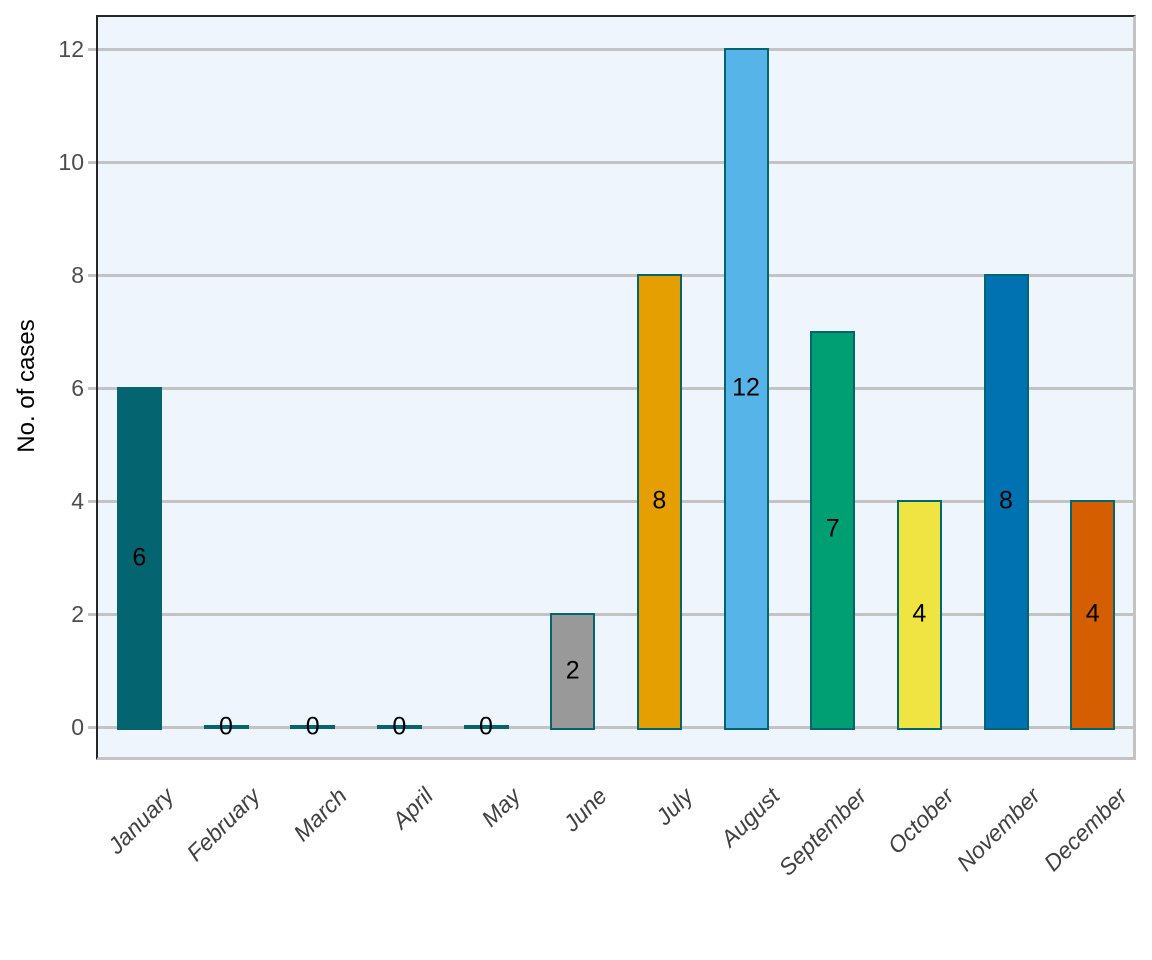 The width and height of the screenshot is (1152, 960). Describe the element at coordinates (320, 814) in the screenshot. I see `x-tick-label-march: March` at that location.